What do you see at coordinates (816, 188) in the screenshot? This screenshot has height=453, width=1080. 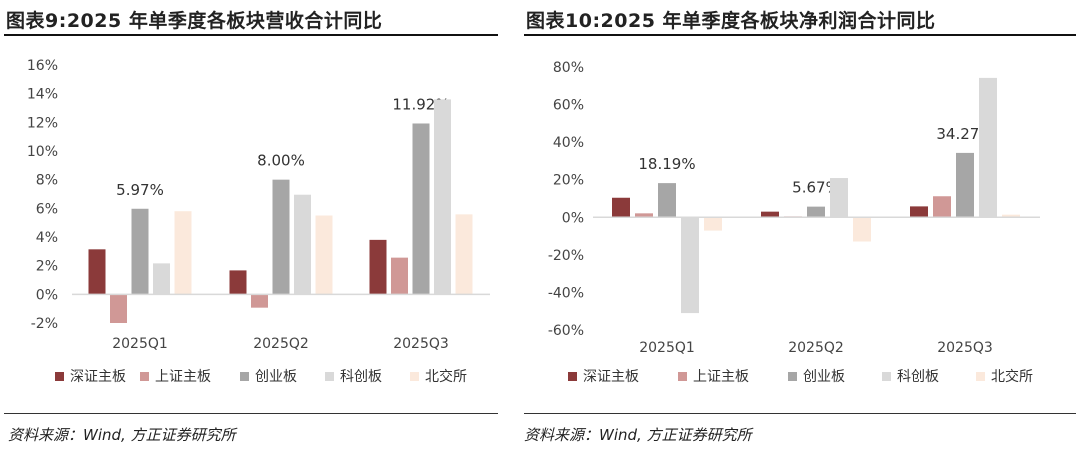 I see `data-label: 5.67%` at bounding box center [816, 188].